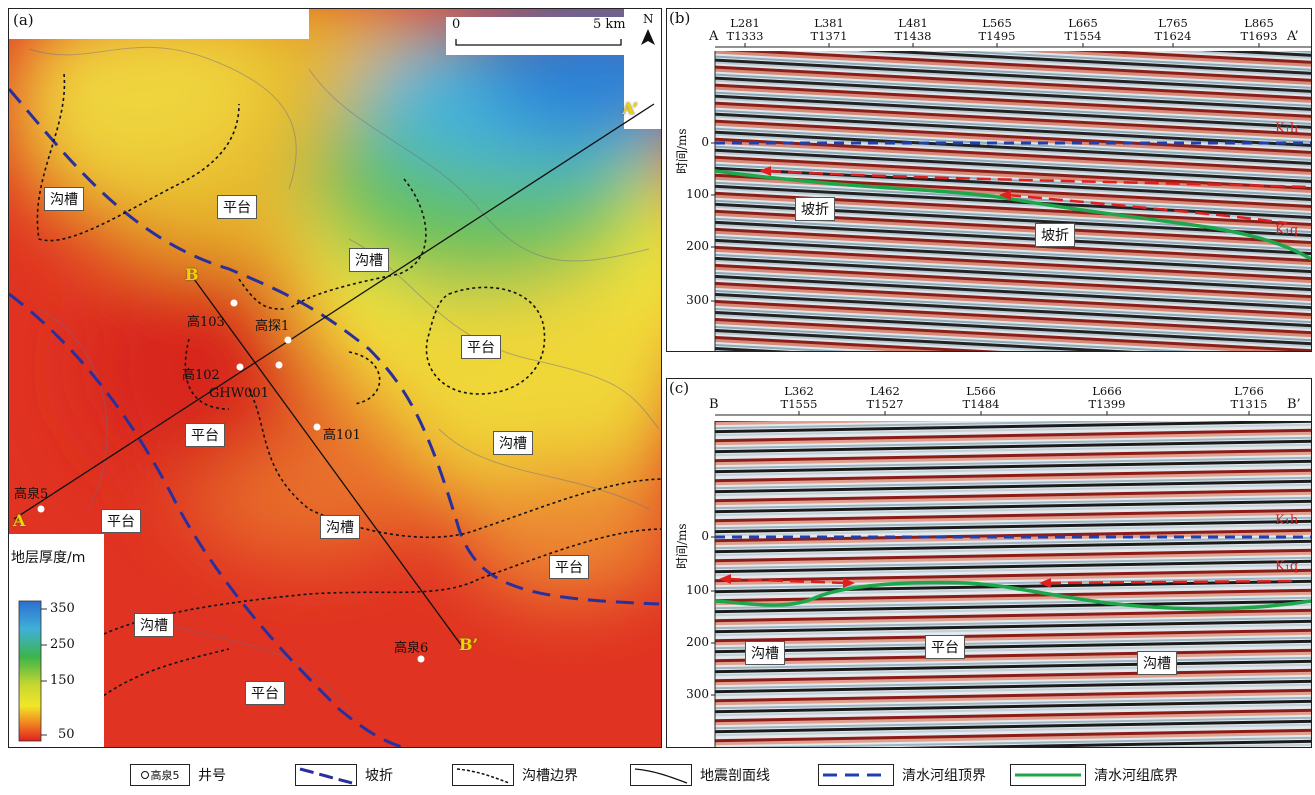  What do you see at coordinates (945, 647) in the screenshot?
I see `platform-note: 平台` at bounding box center [945, 647].